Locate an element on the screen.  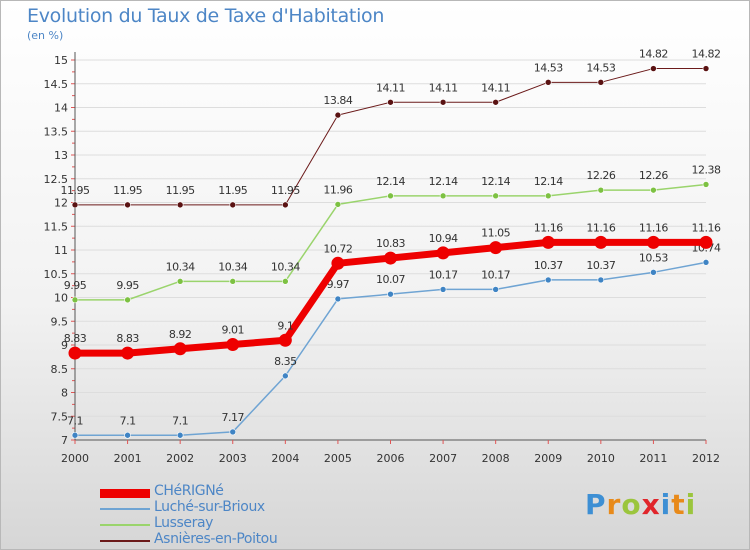
data-label-luche-sur-brioux: 7.17 is located at coordinates (233, 417).